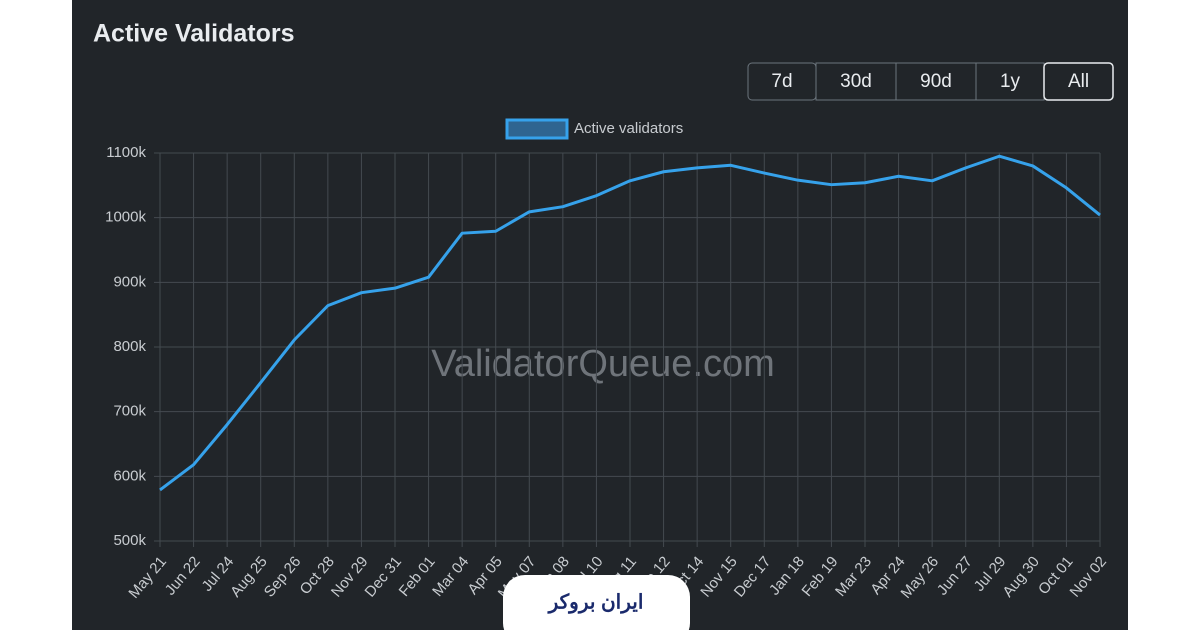  I want to click on range-button-label: All, so click(1078, 81).